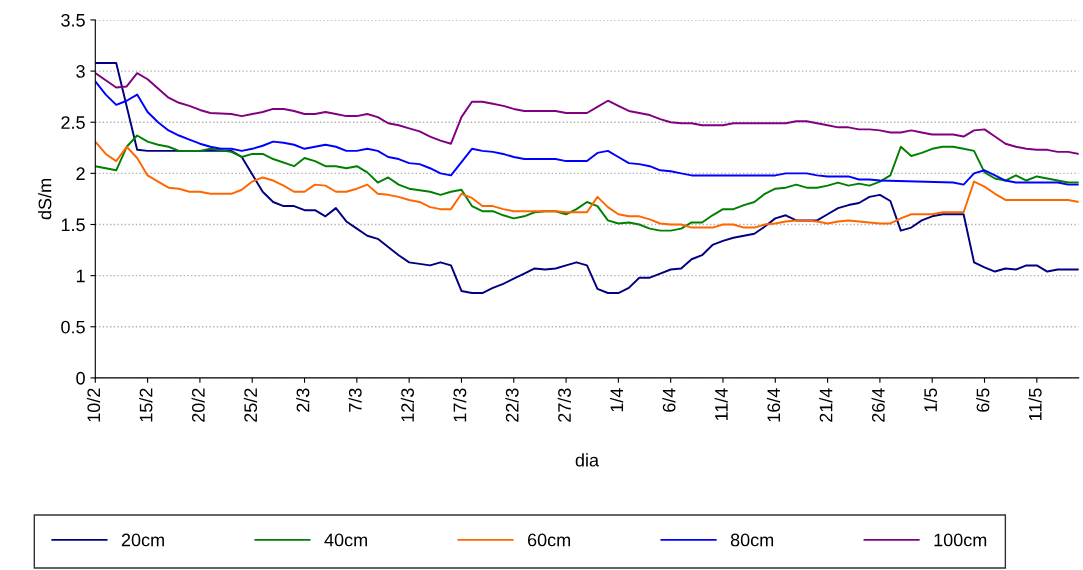  Describe the element at coordinates (80, 378) in the screenshot. I see `y-tick-label: 0` at that location.